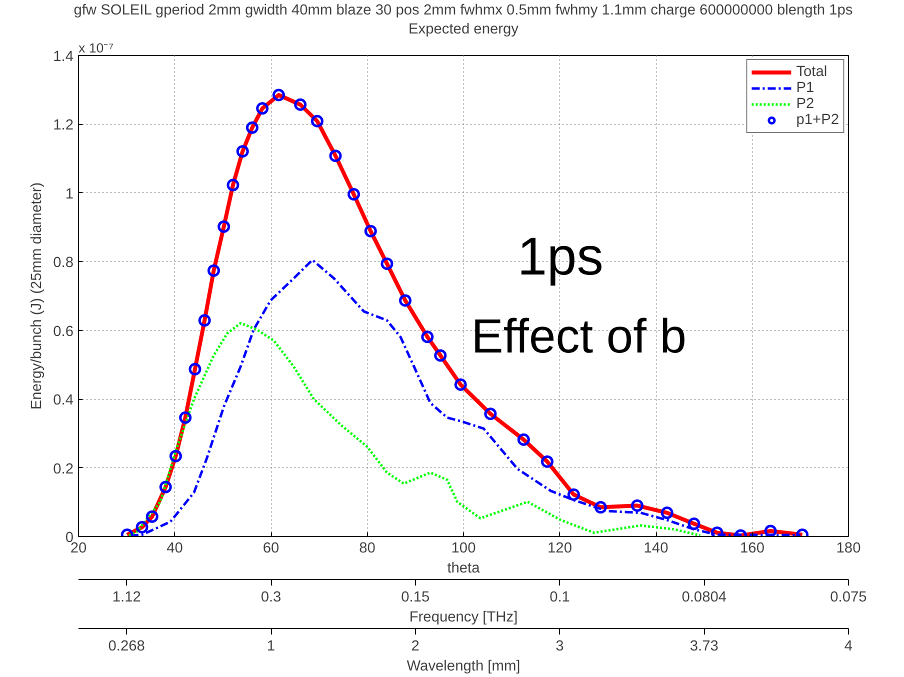 Image resolution: width=904 pixels, height=677 pixels. What do you see at coordinates (463, 10) in the screenshot?
I see `chart-title: gfw SOLEIL gperiod 2mm gwidth 40mm blaze 30 pos 2mm fwhmx 0.5mm fwhmy 1.1mm charge 600000000 blength 1ps` at bounding box center [463, 10].